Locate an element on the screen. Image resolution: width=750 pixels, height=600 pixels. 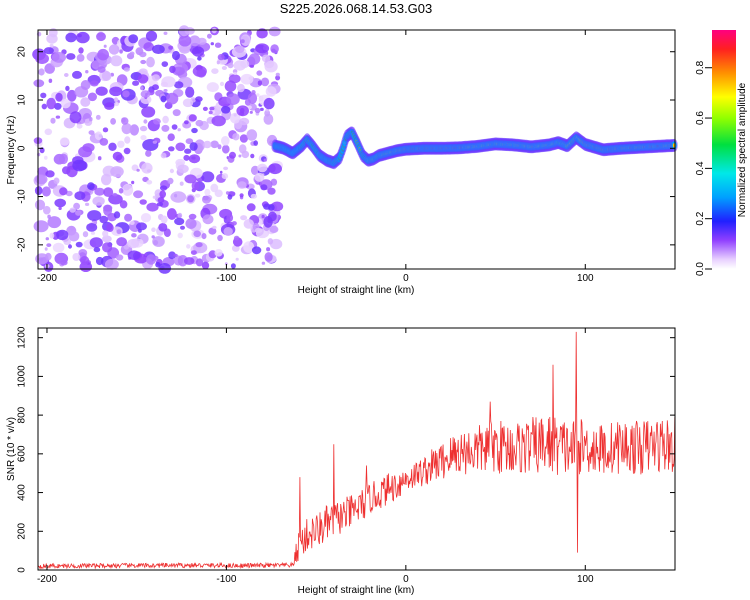
y-tick-label: 400 is located at coordinates (22, 492).